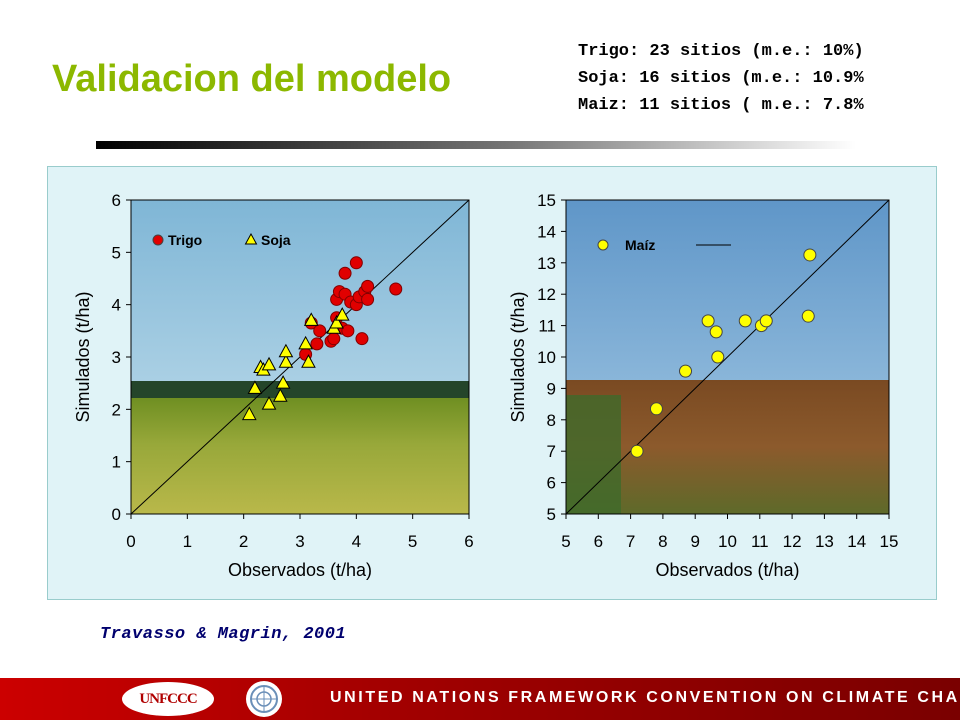  I want to click on stats-line-maiz: Maiz: 11 sitios ( m.e.: 7.8%, so click(721, 105).